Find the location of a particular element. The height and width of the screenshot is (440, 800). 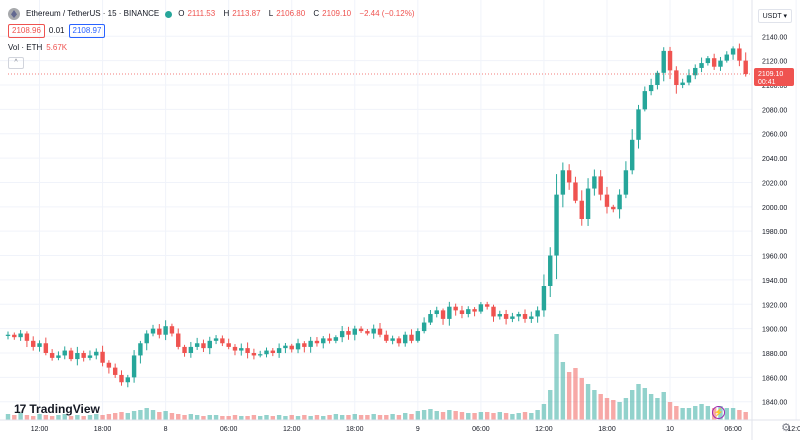

lightning-icon: ⚡ is located at coordinates (718, 412).